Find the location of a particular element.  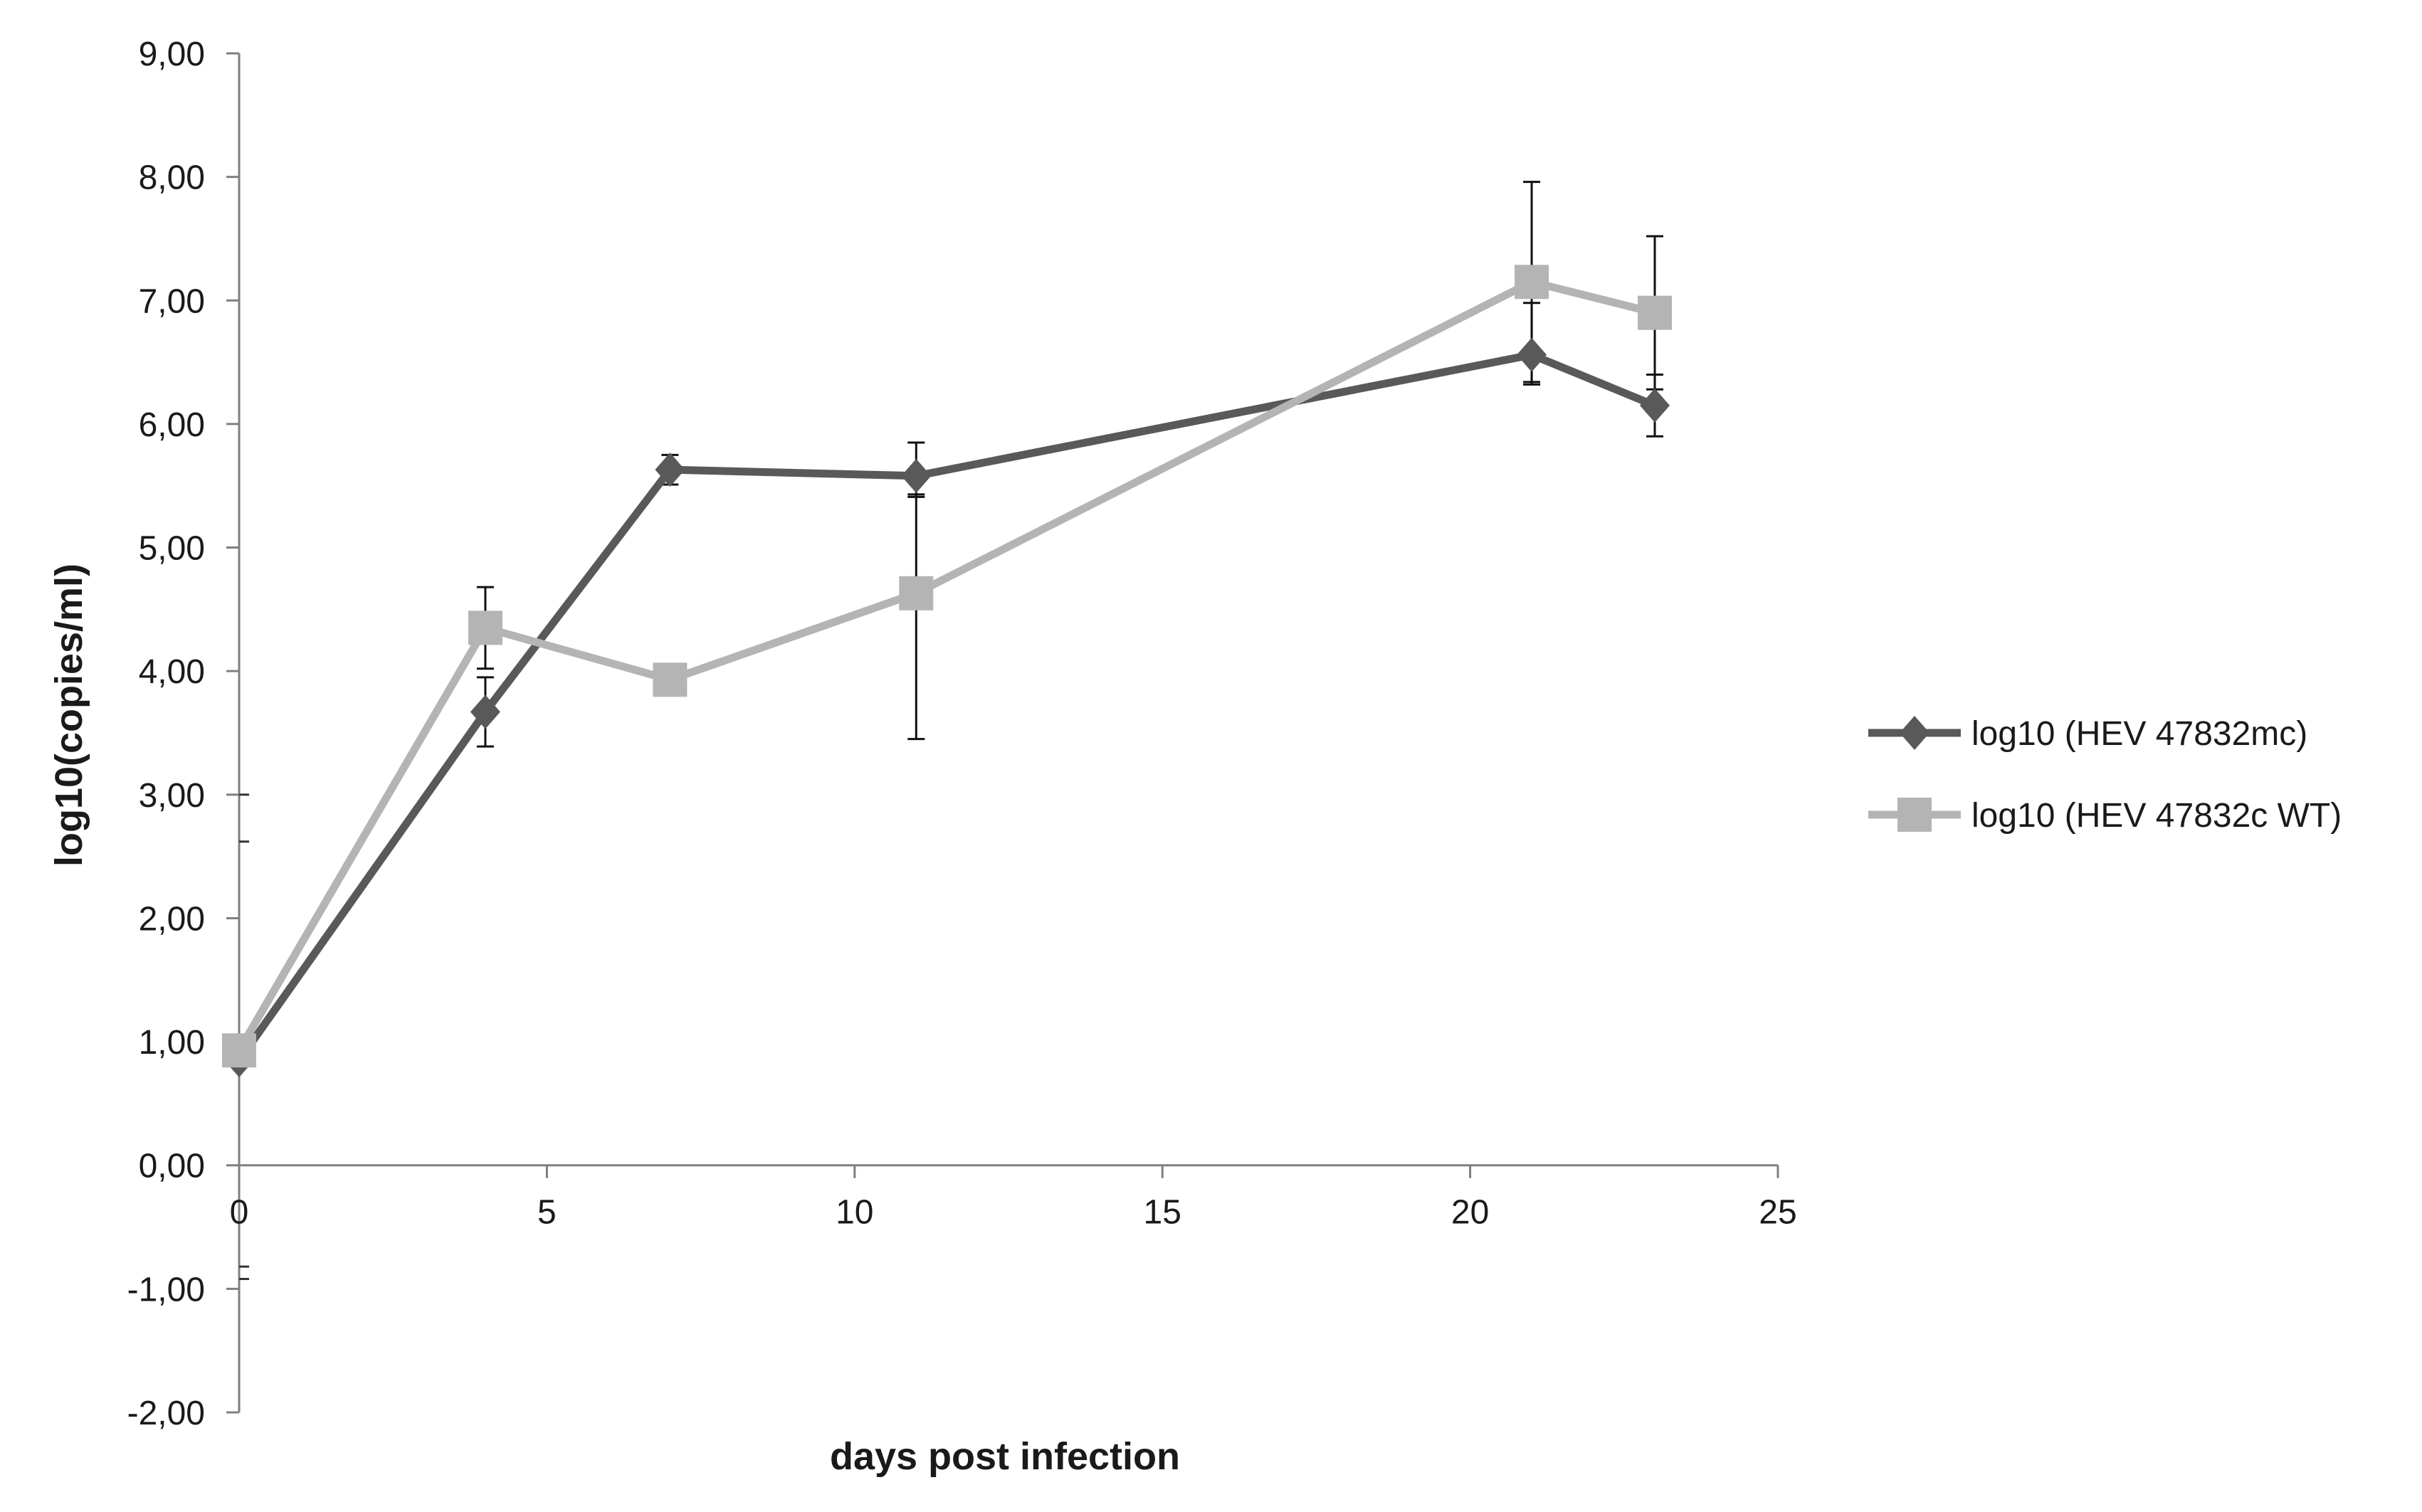

x-tick-label: 25 is located at coordinates (1777, 1213).